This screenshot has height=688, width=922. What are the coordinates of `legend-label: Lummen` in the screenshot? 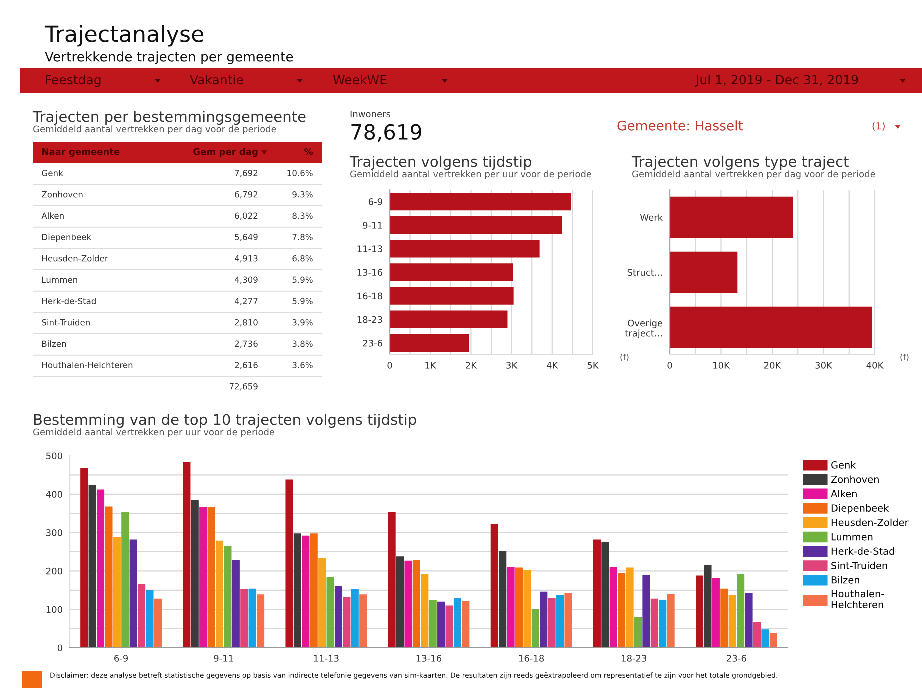 It's located at (852, 537).